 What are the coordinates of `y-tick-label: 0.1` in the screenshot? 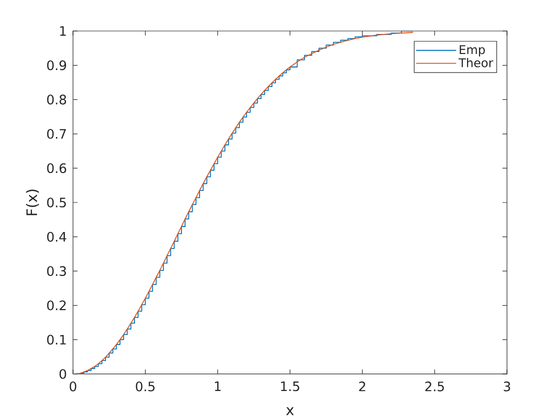 It's located at (56, 339).